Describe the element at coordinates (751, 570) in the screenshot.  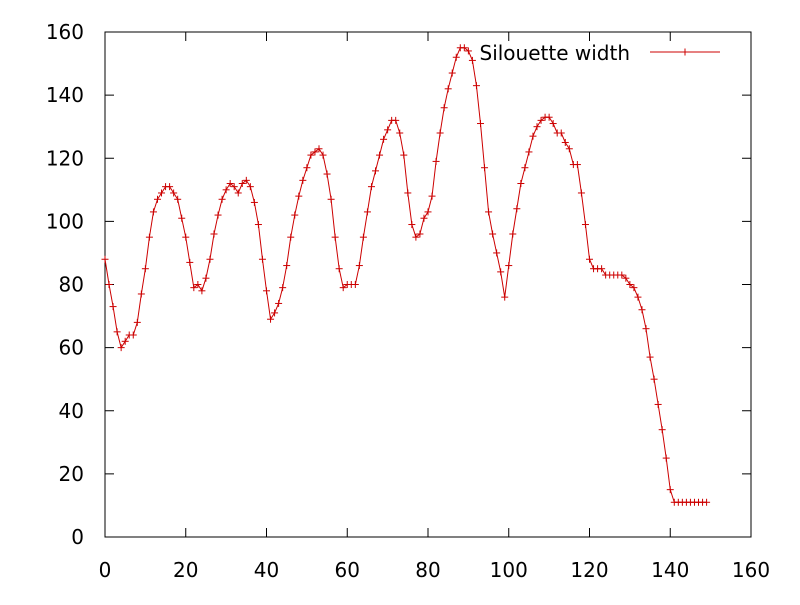
I see `x-tick-label: 160` at that location.